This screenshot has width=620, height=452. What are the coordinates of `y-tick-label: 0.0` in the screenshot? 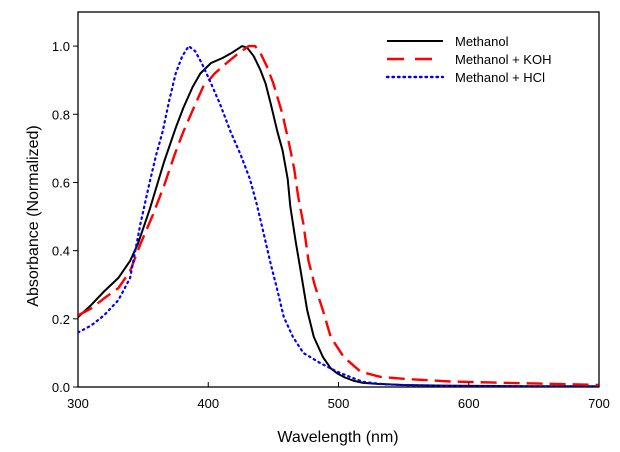 It's located at (61, 387).